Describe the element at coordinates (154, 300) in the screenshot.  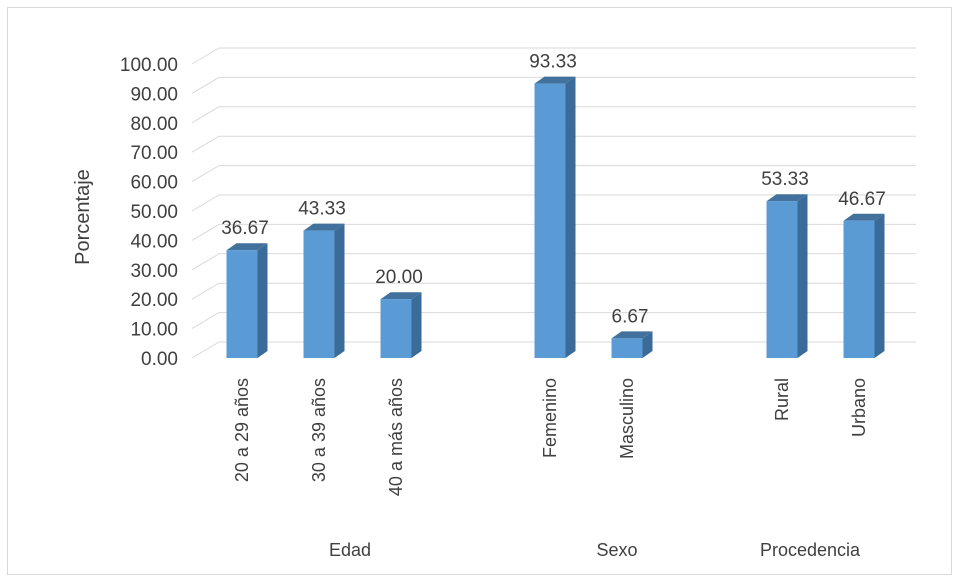
I see `y-tick-label: 20.00` at that location.